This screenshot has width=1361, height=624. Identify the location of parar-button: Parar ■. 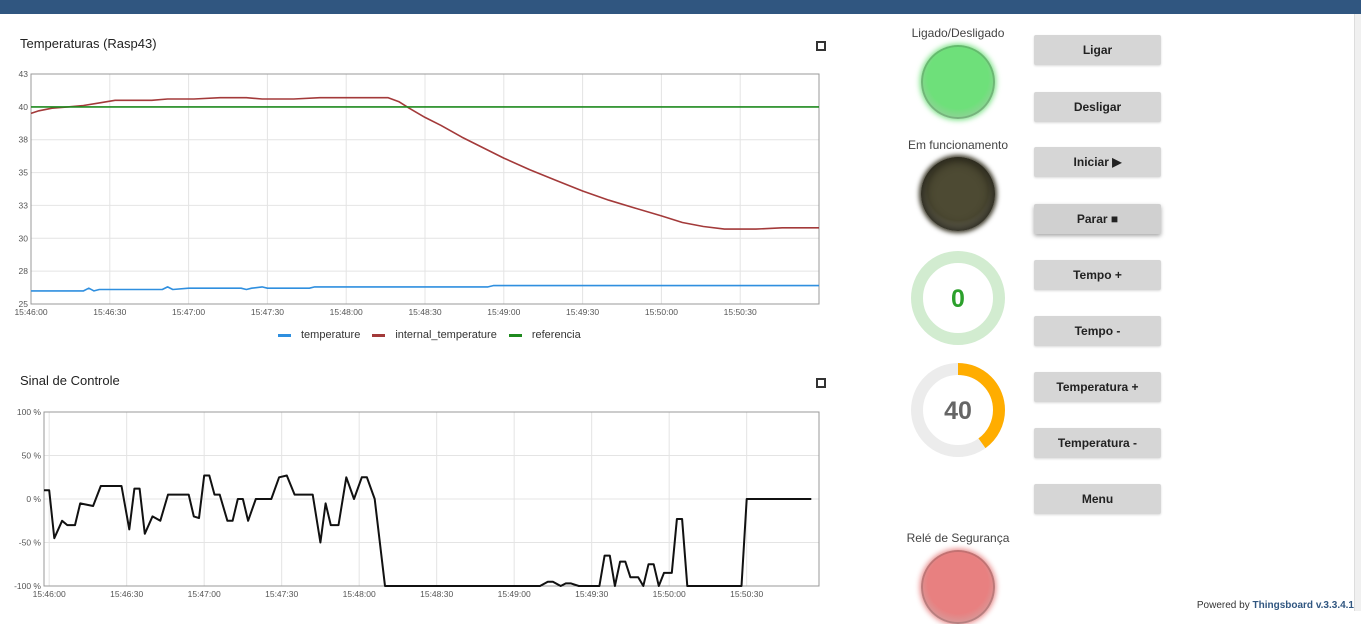
(1097, 219).